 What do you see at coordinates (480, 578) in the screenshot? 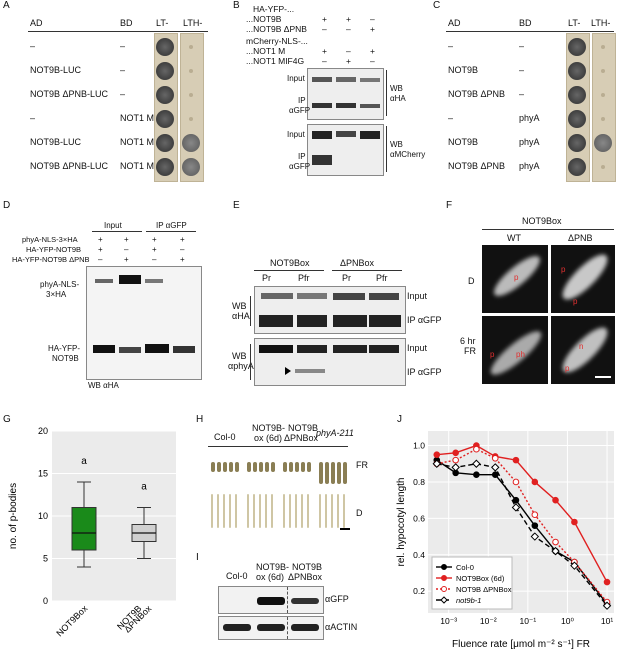
I see `j-legend-label: NOT9Box (6d)` at bounding box center [480, 578].